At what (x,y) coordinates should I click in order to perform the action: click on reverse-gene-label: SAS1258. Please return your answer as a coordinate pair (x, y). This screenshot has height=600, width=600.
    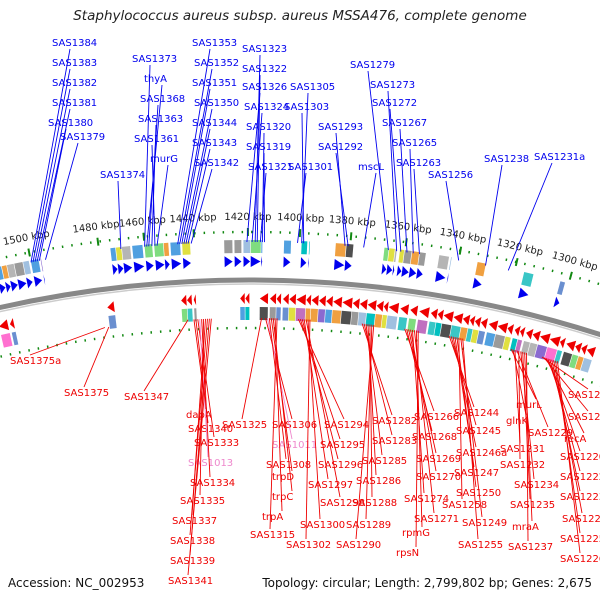
    Looking at the image, I should click on (464, 505).